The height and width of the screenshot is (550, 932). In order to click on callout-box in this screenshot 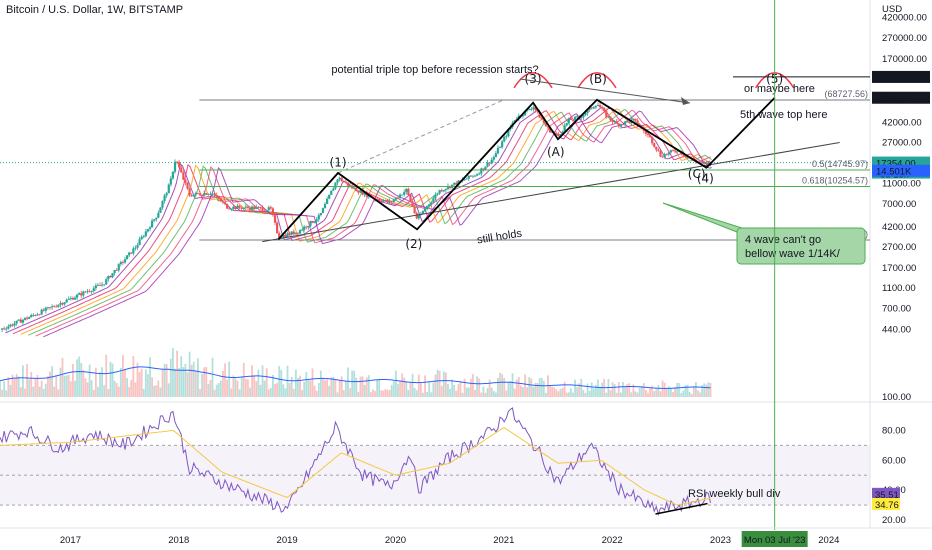, I will do `click(801, 246)`.